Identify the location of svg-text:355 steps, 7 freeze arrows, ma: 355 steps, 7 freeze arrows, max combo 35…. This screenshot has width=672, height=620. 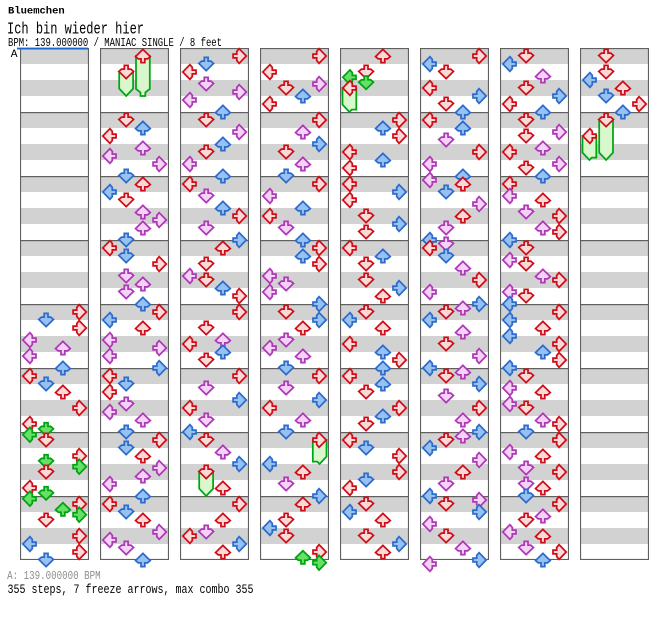
(131, 589).